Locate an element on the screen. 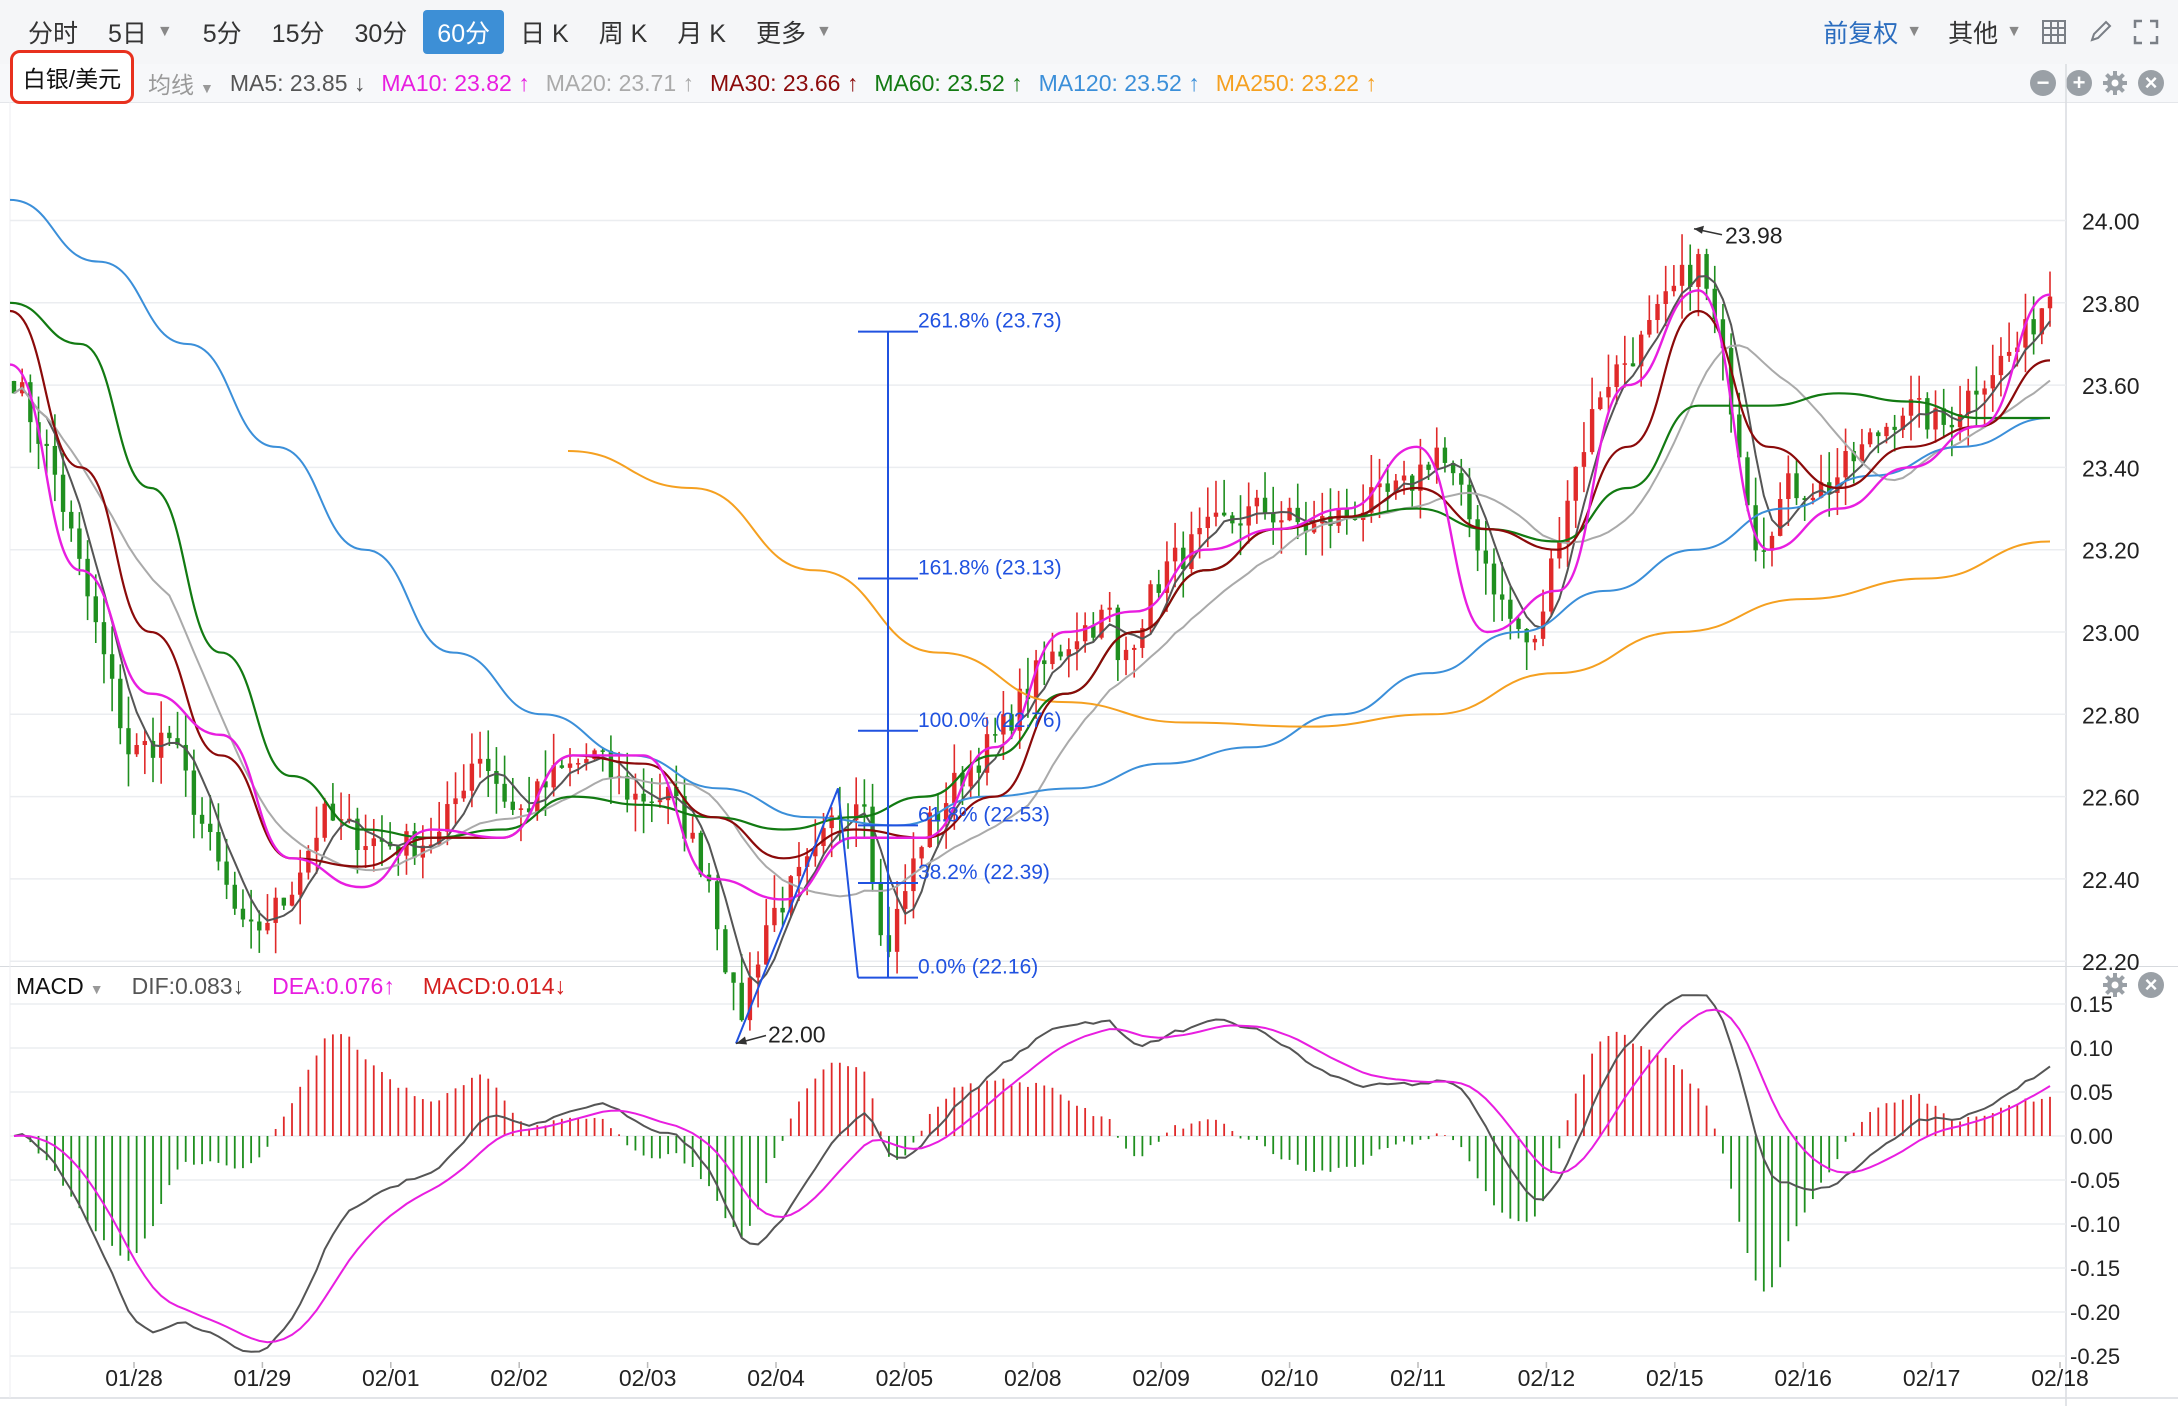 This screenshot has height=1406, width=2178. fullscreen-icon is located at coordinates (2146, 32).